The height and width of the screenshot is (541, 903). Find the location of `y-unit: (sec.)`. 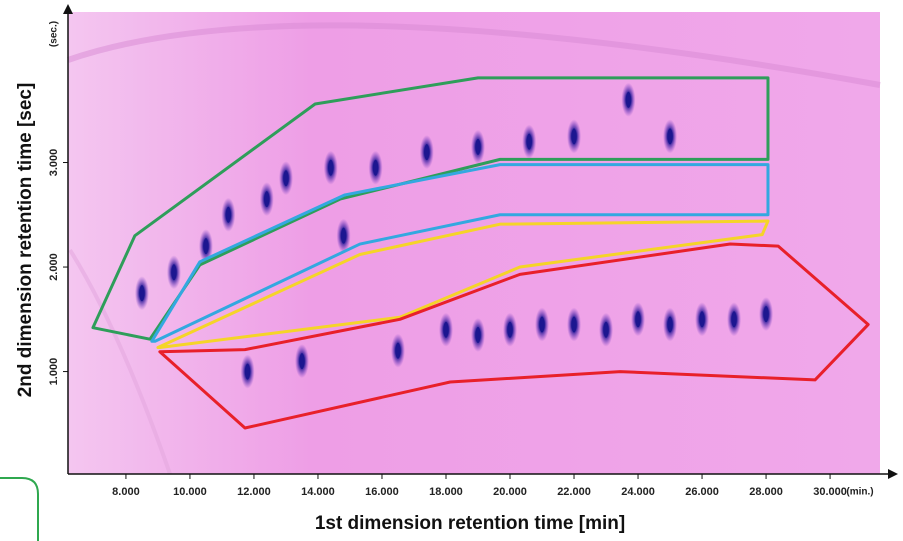

y-unit: (sec.) is located at coordinates (54, 34).